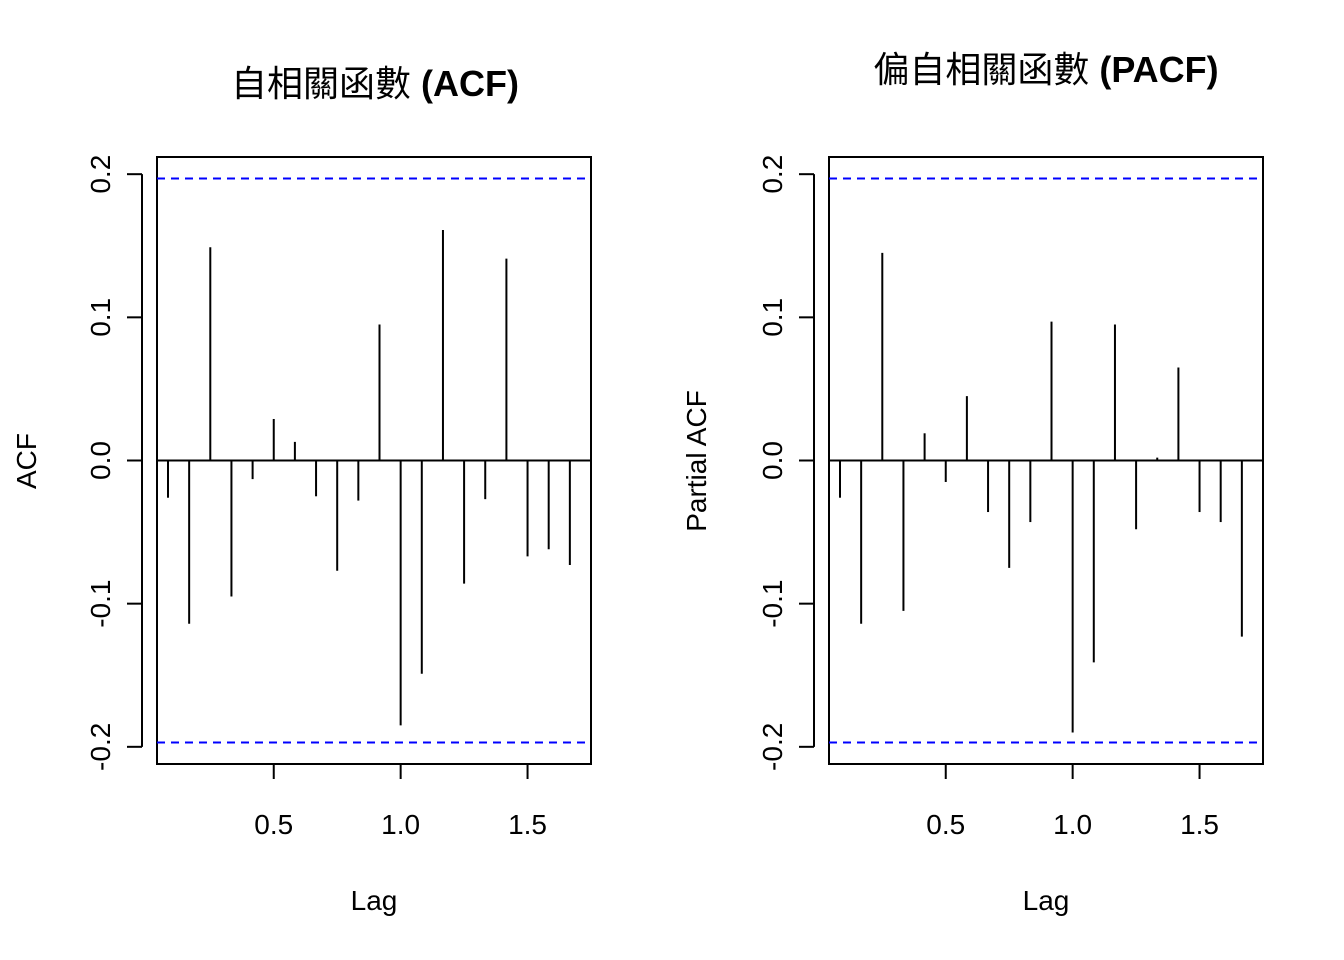  What do you see at coordinates (772, 604) in the screenshot?
I see `pacf-y-tick-label: -0.1` at bounding box center [772, 604].